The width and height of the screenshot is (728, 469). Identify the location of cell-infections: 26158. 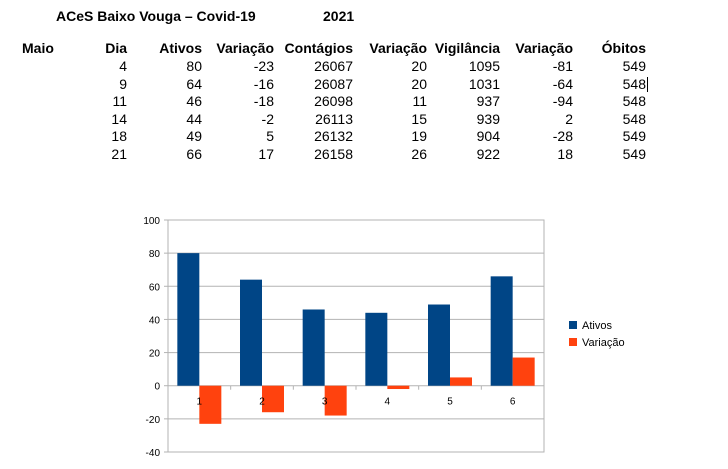
(333, 154).